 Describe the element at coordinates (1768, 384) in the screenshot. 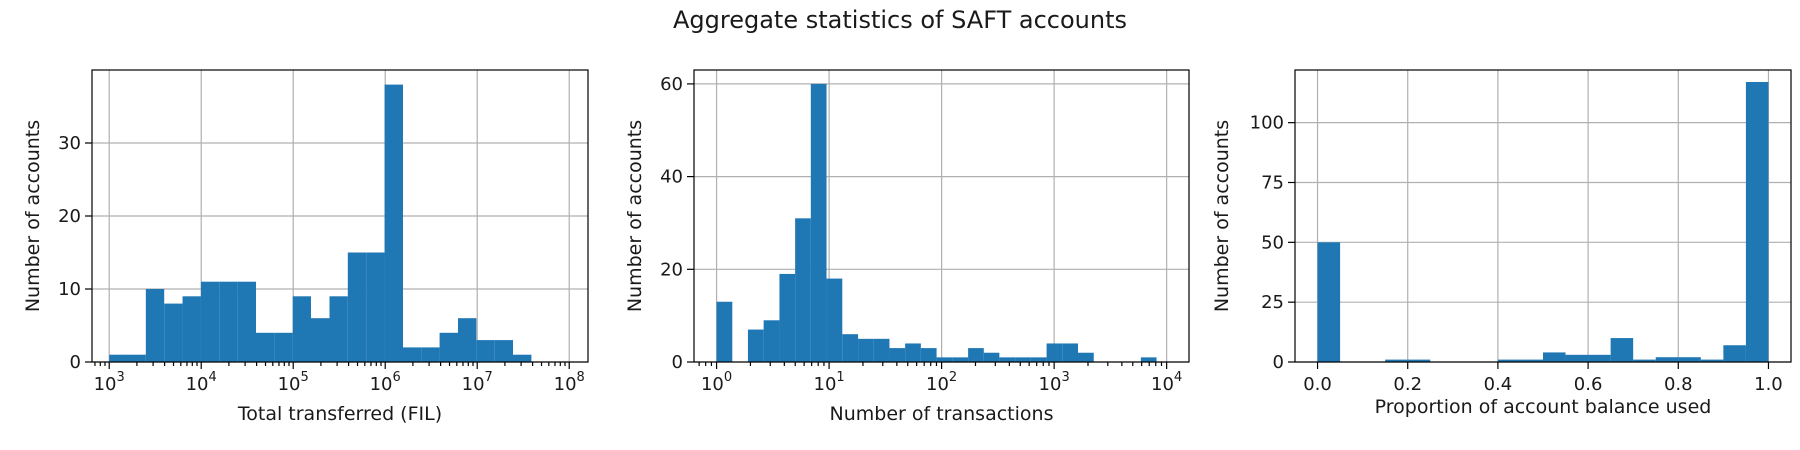

I see `balance-used-x-tick-label: 1.0` at that location.